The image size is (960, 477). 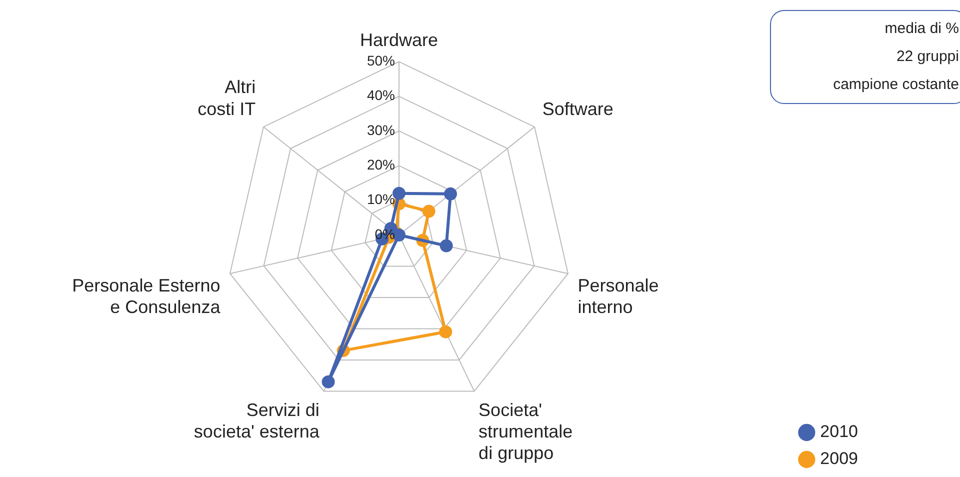 I want to click on y-tick-label: 10%, so click(x=380, y=199).